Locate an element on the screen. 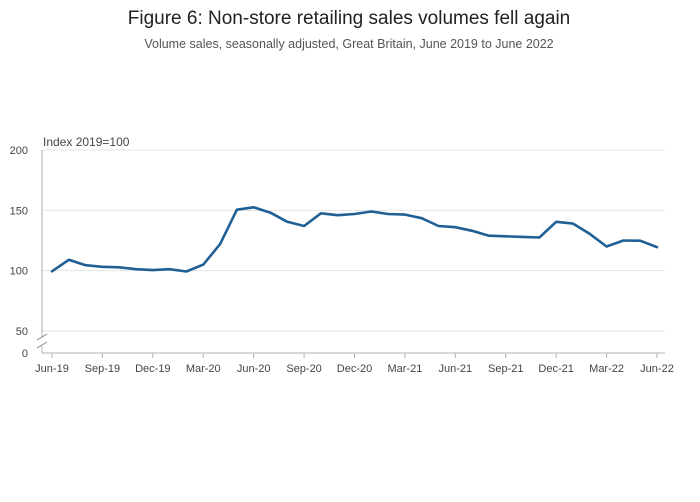 This screenshot has width=700, height=502. x-tick-label: Mar-21 is located at coordinates (404, 369).